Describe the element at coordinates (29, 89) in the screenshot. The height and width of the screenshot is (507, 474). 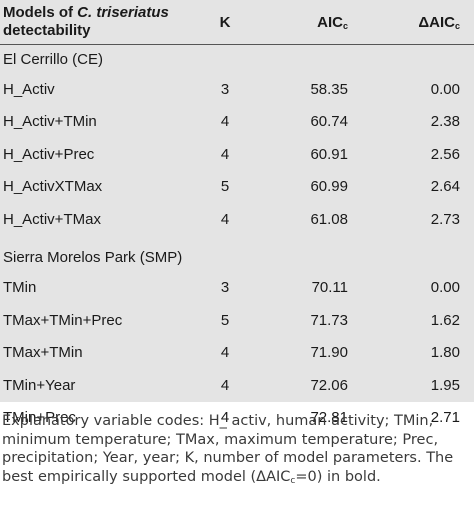
I see `cell-model: H_Activ` at that location.